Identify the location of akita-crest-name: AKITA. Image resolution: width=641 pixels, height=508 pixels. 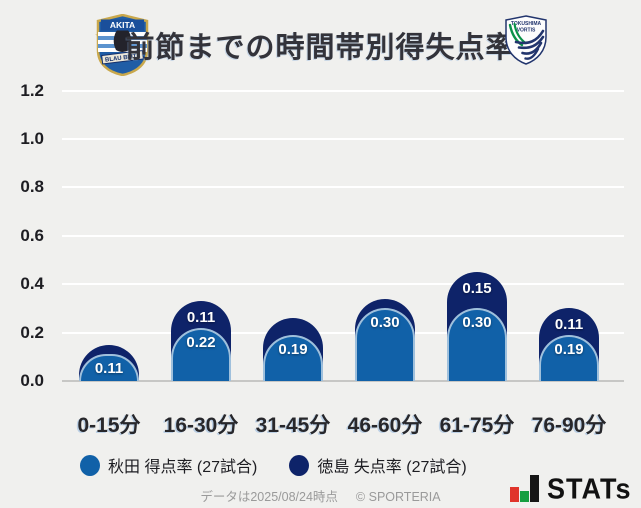
(122, 25).